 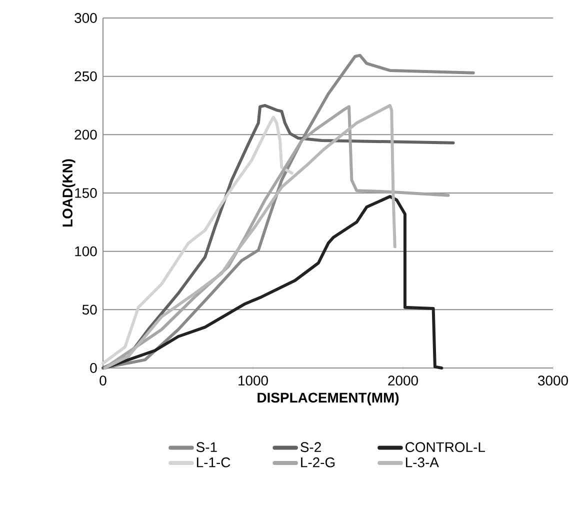 What do you see at coordinates (253, 381) in the screenshot?
I see `x-tick-label: 1000` at bounding box center [253, 381].